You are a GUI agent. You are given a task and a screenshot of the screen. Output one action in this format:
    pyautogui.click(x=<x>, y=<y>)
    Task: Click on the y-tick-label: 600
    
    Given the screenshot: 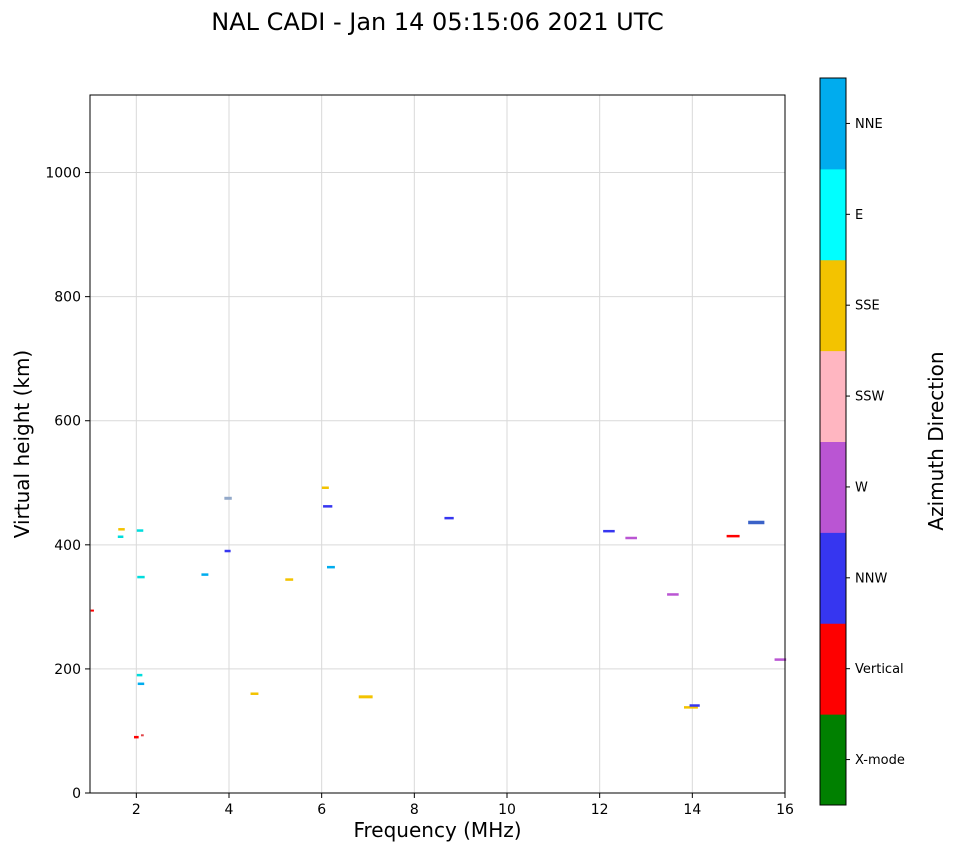 What is the action you would take?
    pyautogui.click(x=67, y=422)
    